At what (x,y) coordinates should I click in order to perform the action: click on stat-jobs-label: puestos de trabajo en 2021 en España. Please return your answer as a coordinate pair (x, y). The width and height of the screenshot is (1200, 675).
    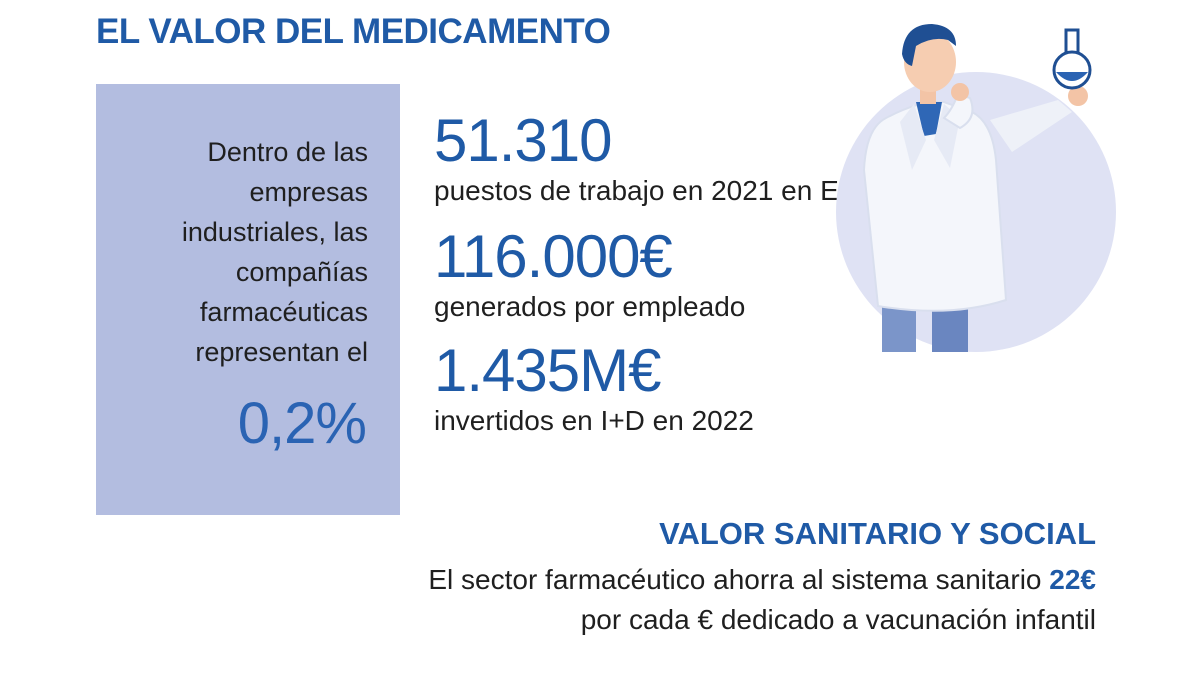
    Looking at the image, I should click on (675, 190).